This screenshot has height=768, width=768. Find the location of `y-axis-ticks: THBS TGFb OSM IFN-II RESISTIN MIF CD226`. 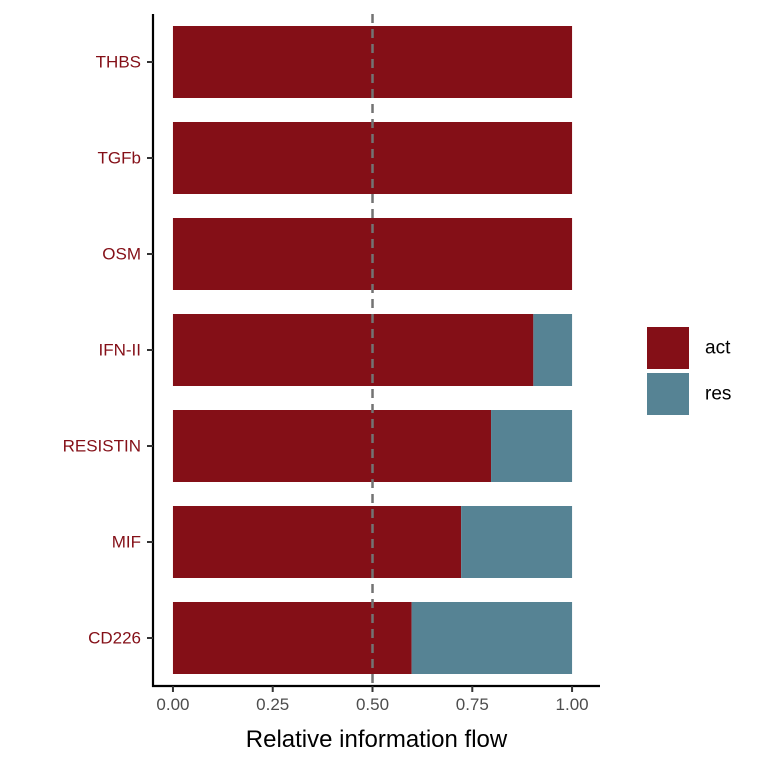

y-axis-ticks: THBS TGFb OSM IFN-II RESISTIN MIF CD226 is located at coordinates (108, 350).